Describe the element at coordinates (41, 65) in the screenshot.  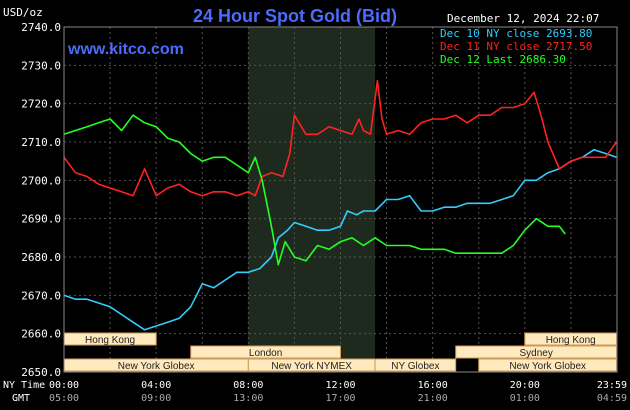
I see `y-tick-label: 2730.0` at that location.